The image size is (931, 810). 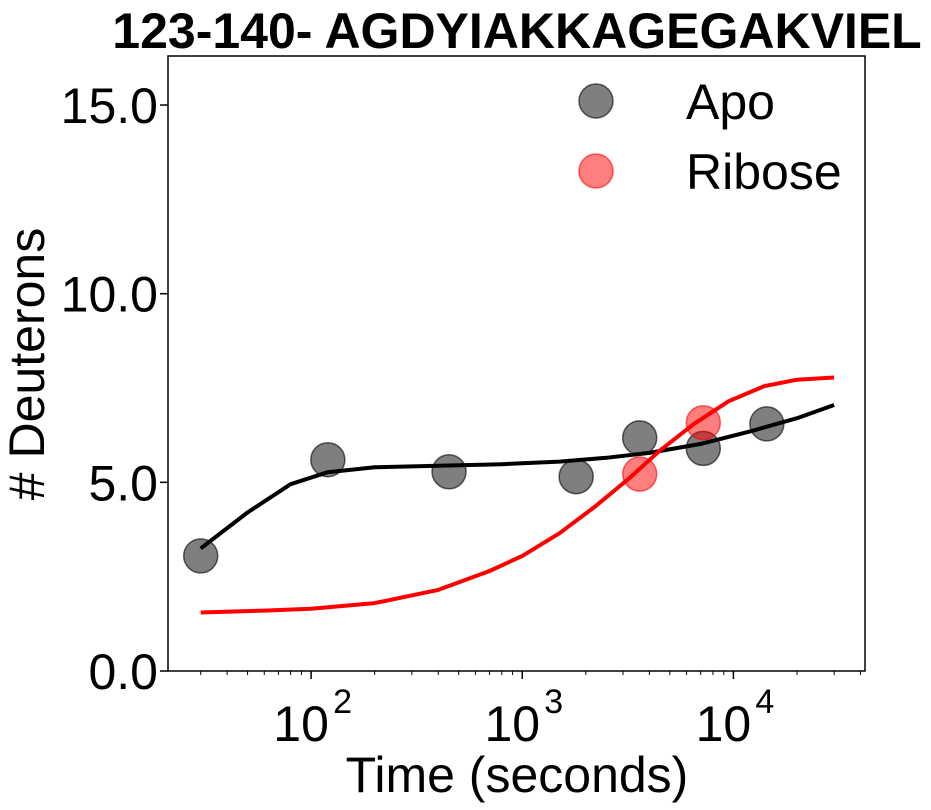 I want to click on y-tick-label: 10.0, so click(x=109, y=295).